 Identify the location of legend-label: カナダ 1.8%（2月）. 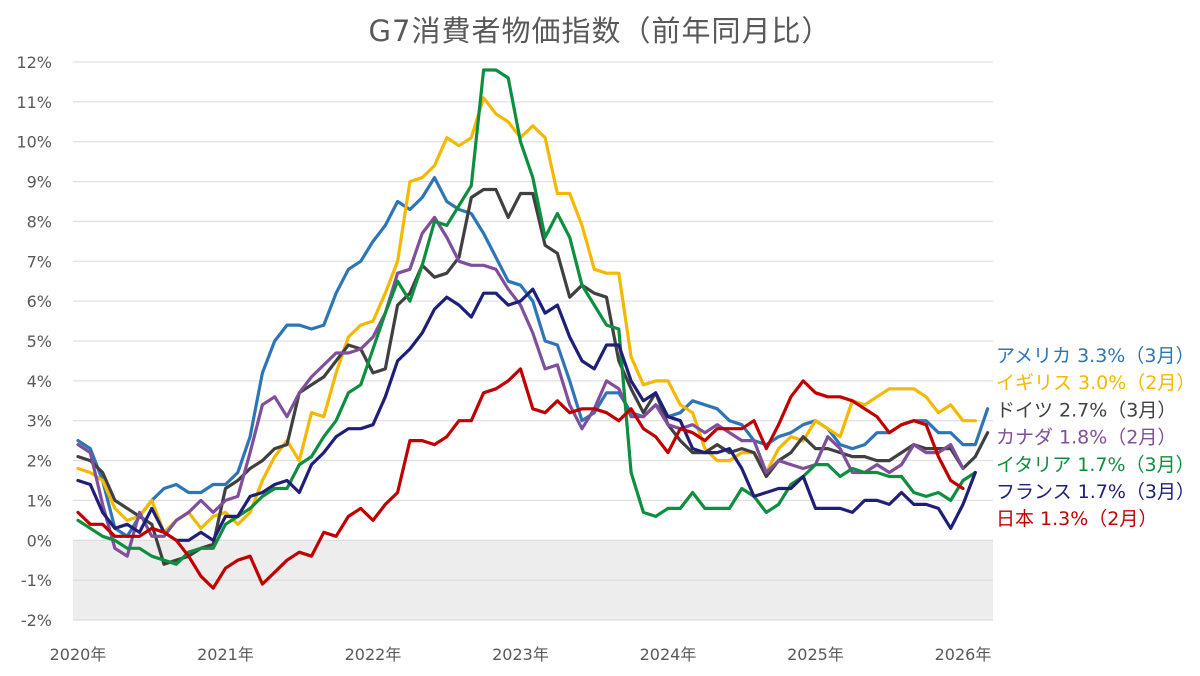
(1086, 438).